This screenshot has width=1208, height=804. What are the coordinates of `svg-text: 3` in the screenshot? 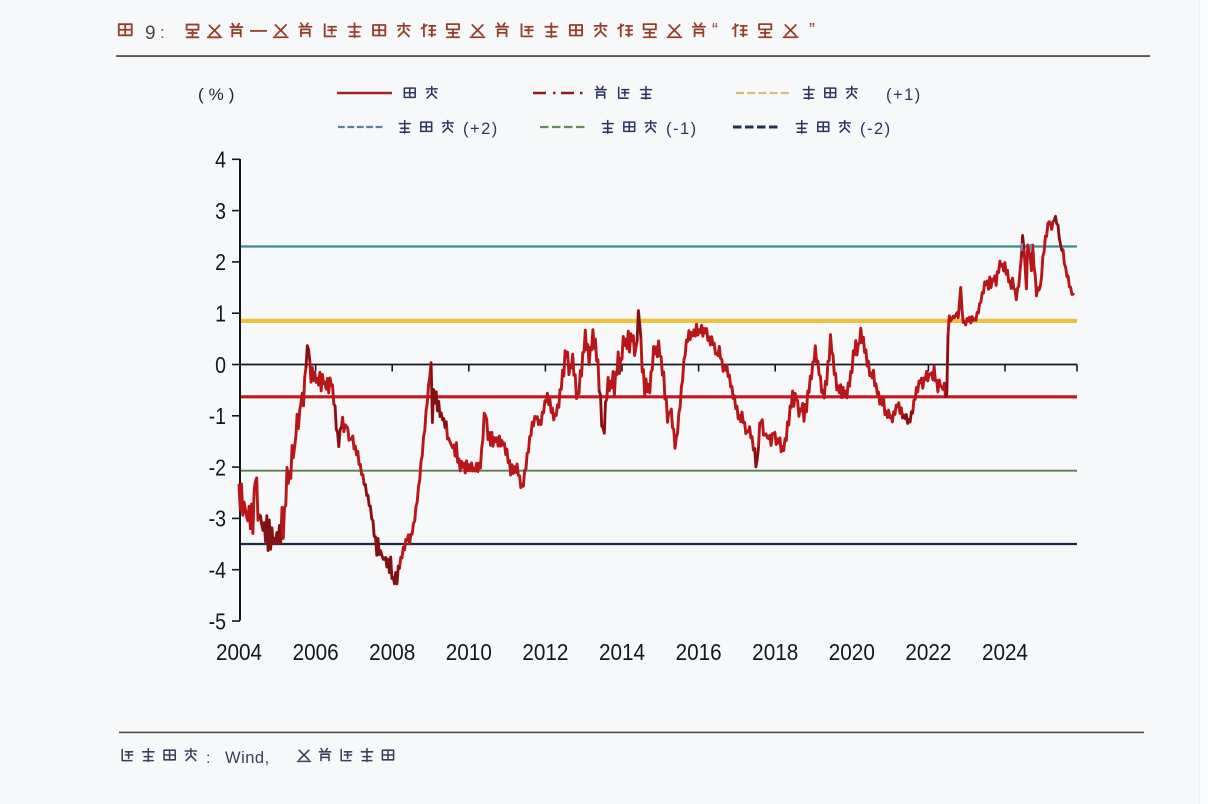 It's located at (220, 211).